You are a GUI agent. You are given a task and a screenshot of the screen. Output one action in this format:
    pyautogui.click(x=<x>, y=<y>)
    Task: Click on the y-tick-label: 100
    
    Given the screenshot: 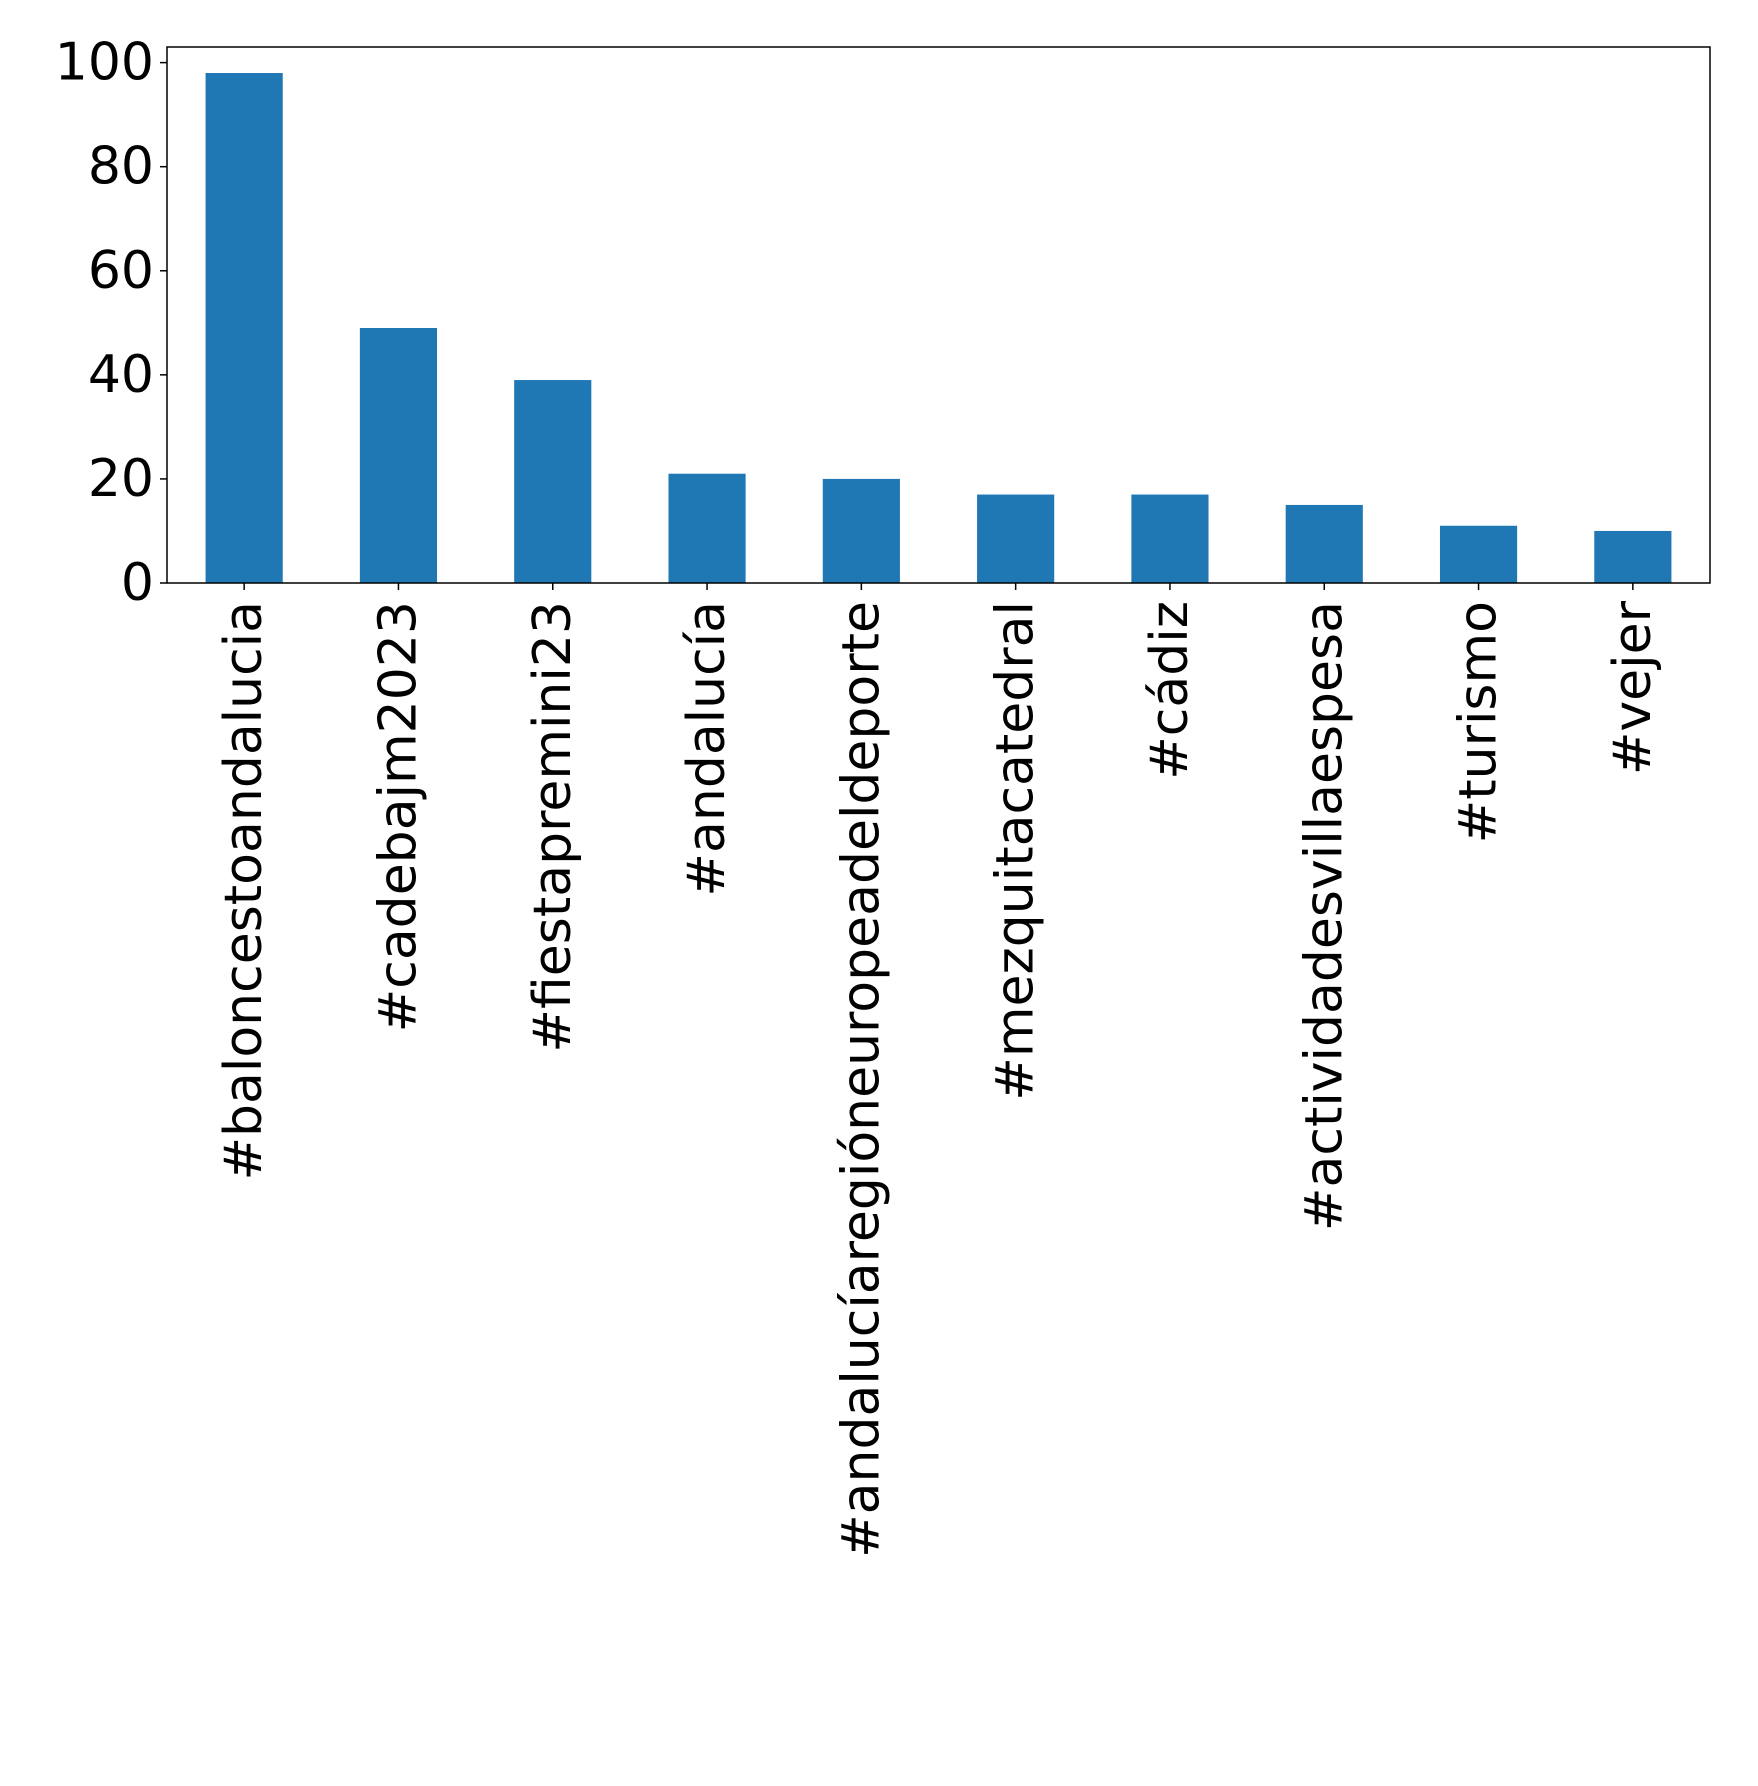 What is the action you would take?
    pyautogui.click(x=104, y=63)
    